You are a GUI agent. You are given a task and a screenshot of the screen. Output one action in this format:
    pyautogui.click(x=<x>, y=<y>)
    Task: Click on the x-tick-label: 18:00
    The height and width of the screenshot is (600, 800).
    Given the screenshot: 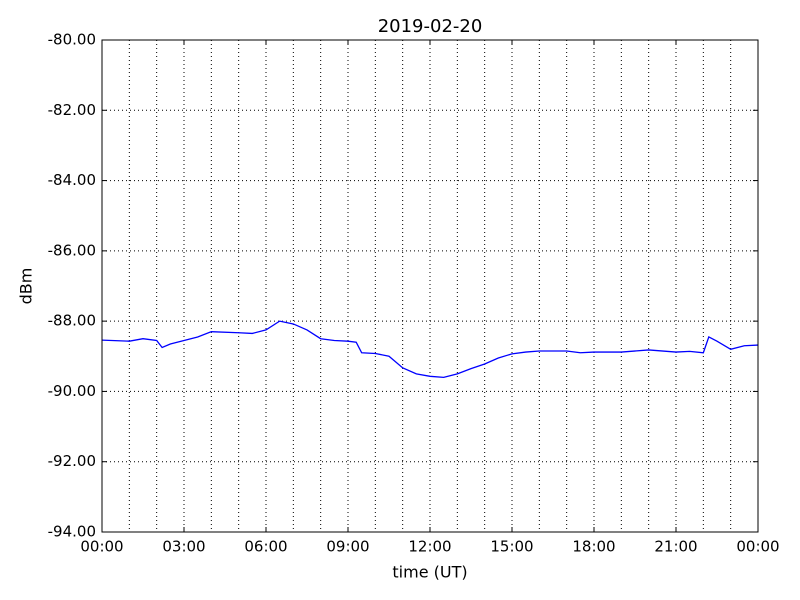 What is the action you would take?
    pyautogui.click(x=593, y=547)
    